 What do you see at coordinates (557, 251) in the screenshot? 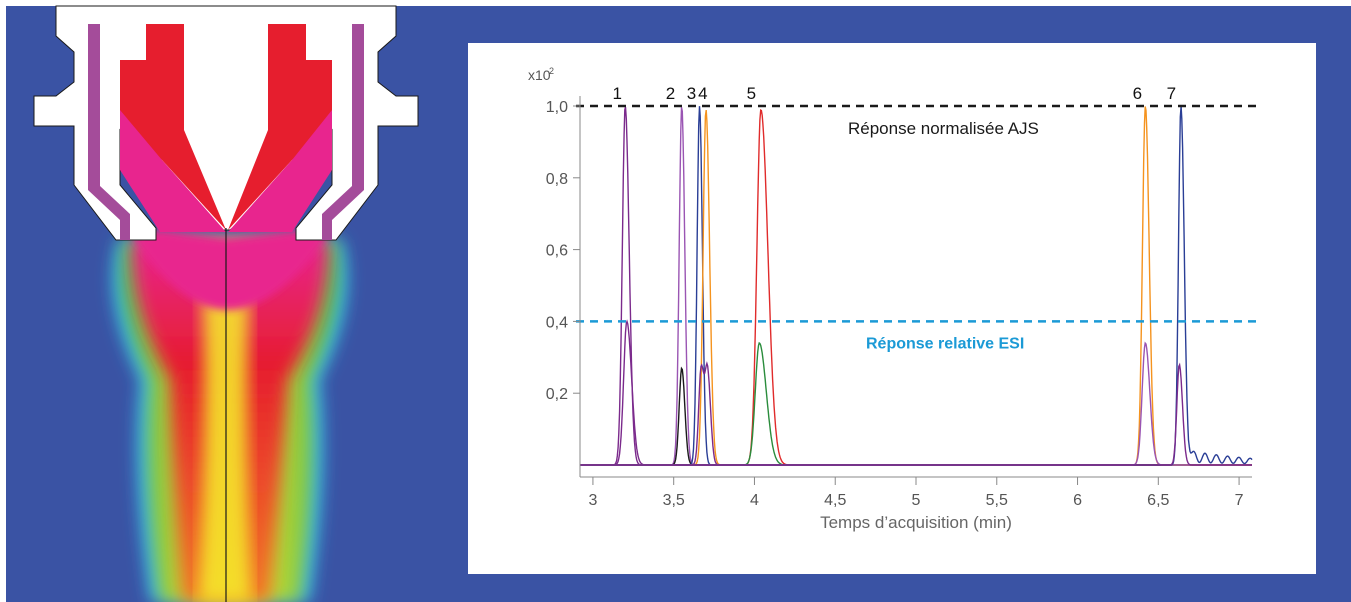
I see `y-tick-label: 0,6` at bounding box center [557, 251].